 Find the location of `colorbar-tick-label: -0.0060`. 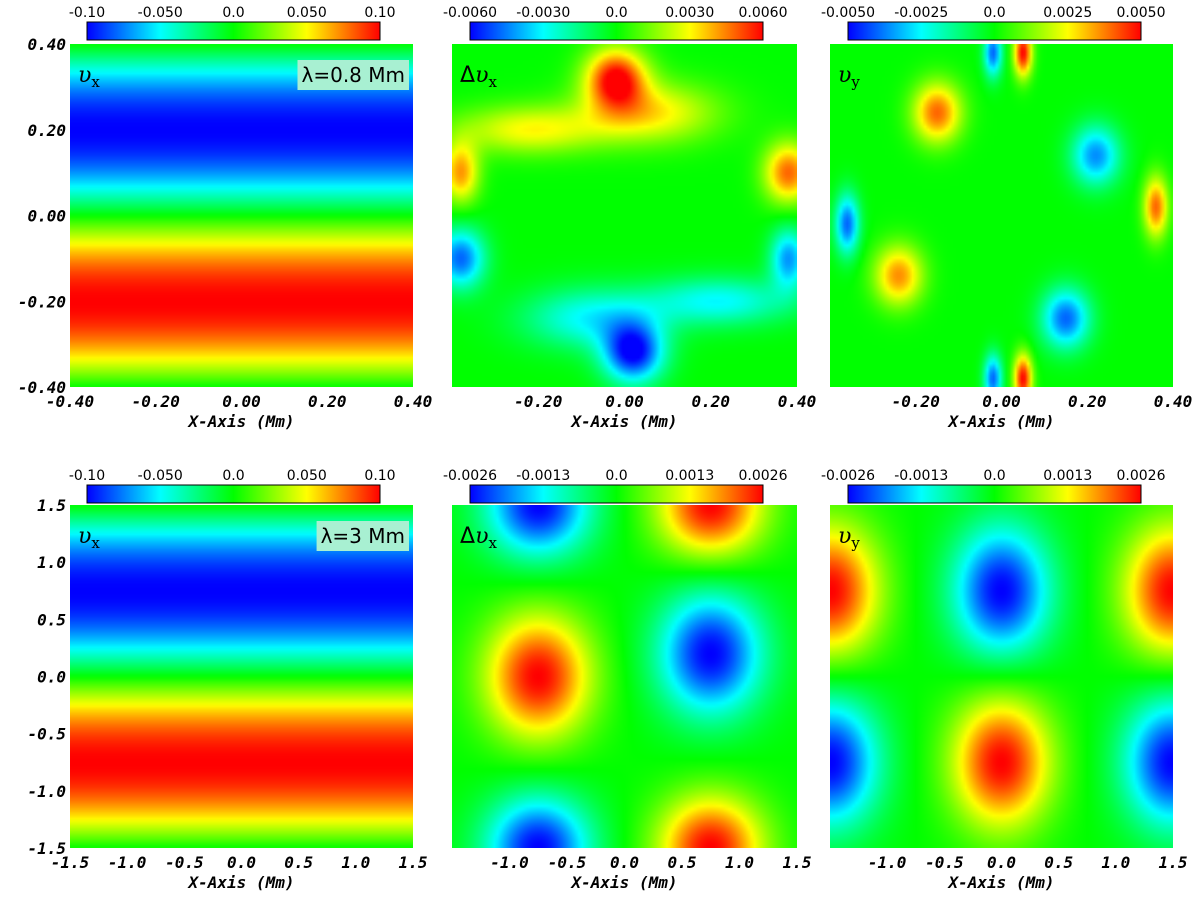

colorbar-tick-label: -0.0060 is located at coordinates (470, 13).